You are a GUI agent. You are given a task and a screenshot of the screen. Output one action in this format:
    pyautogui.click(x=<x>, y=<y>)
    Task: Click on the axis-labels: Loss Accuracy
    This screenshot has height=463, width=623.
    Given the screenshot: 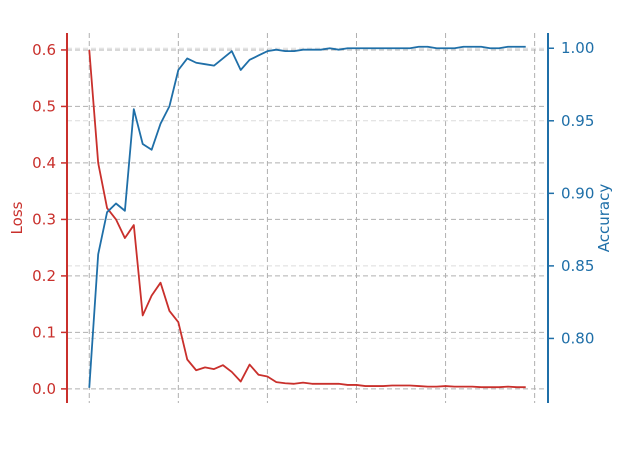 What is the action you would take?
    pyautogui.click(x=310, y=218)
    